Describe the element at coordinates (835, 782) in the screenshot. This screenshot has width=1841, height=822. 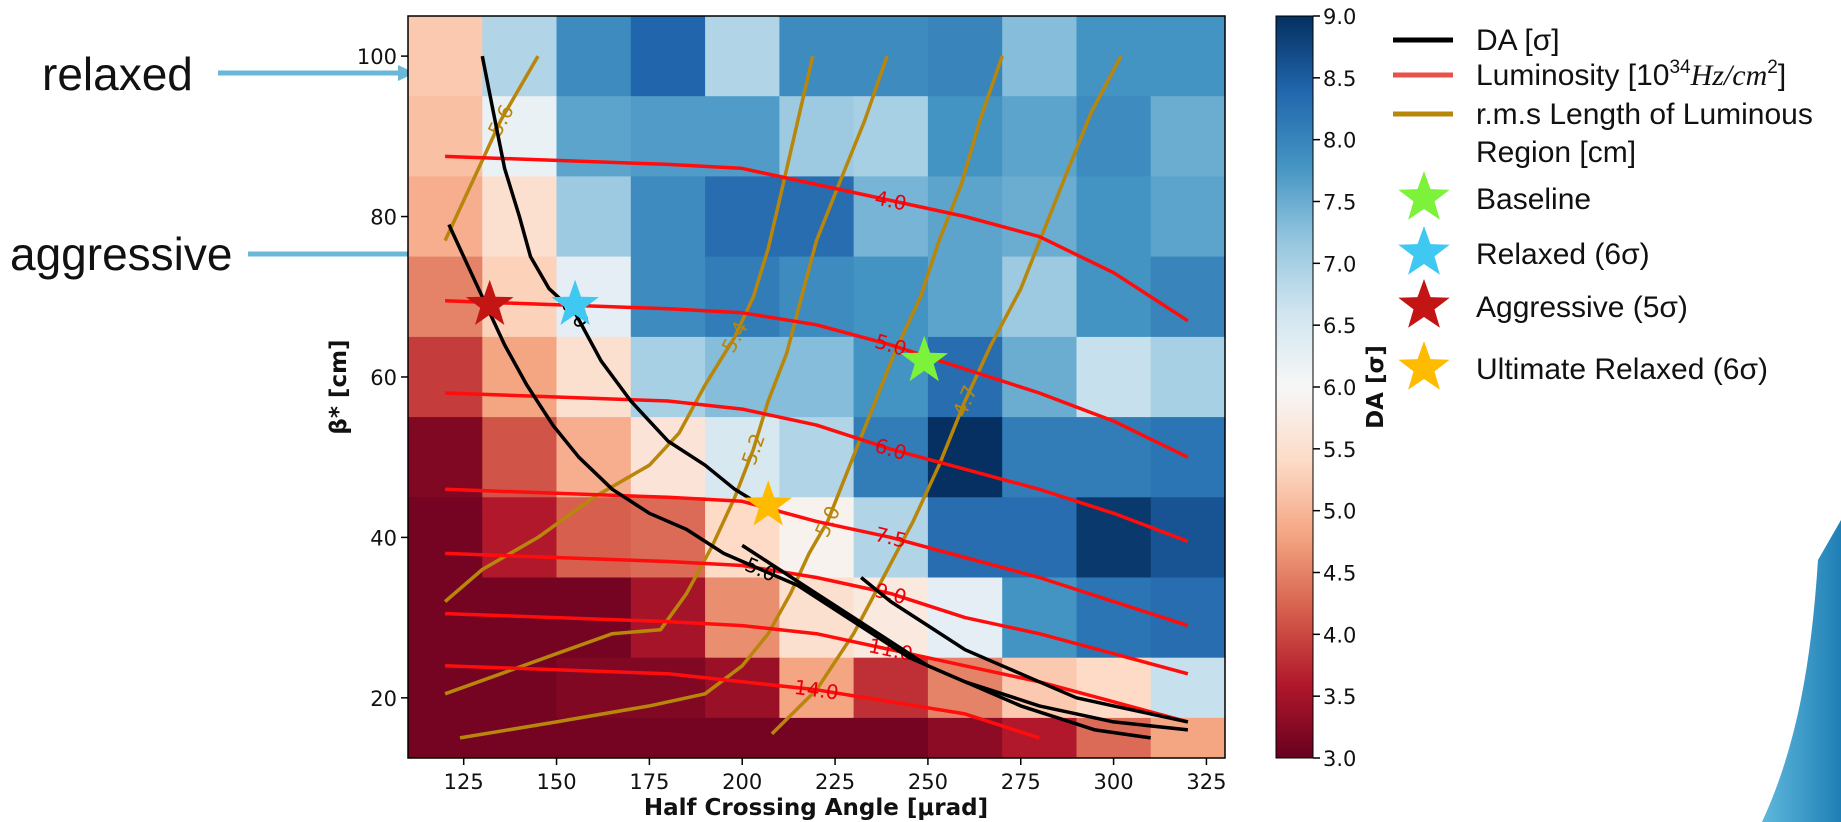
I see `x-tick-label: 225` at that location.